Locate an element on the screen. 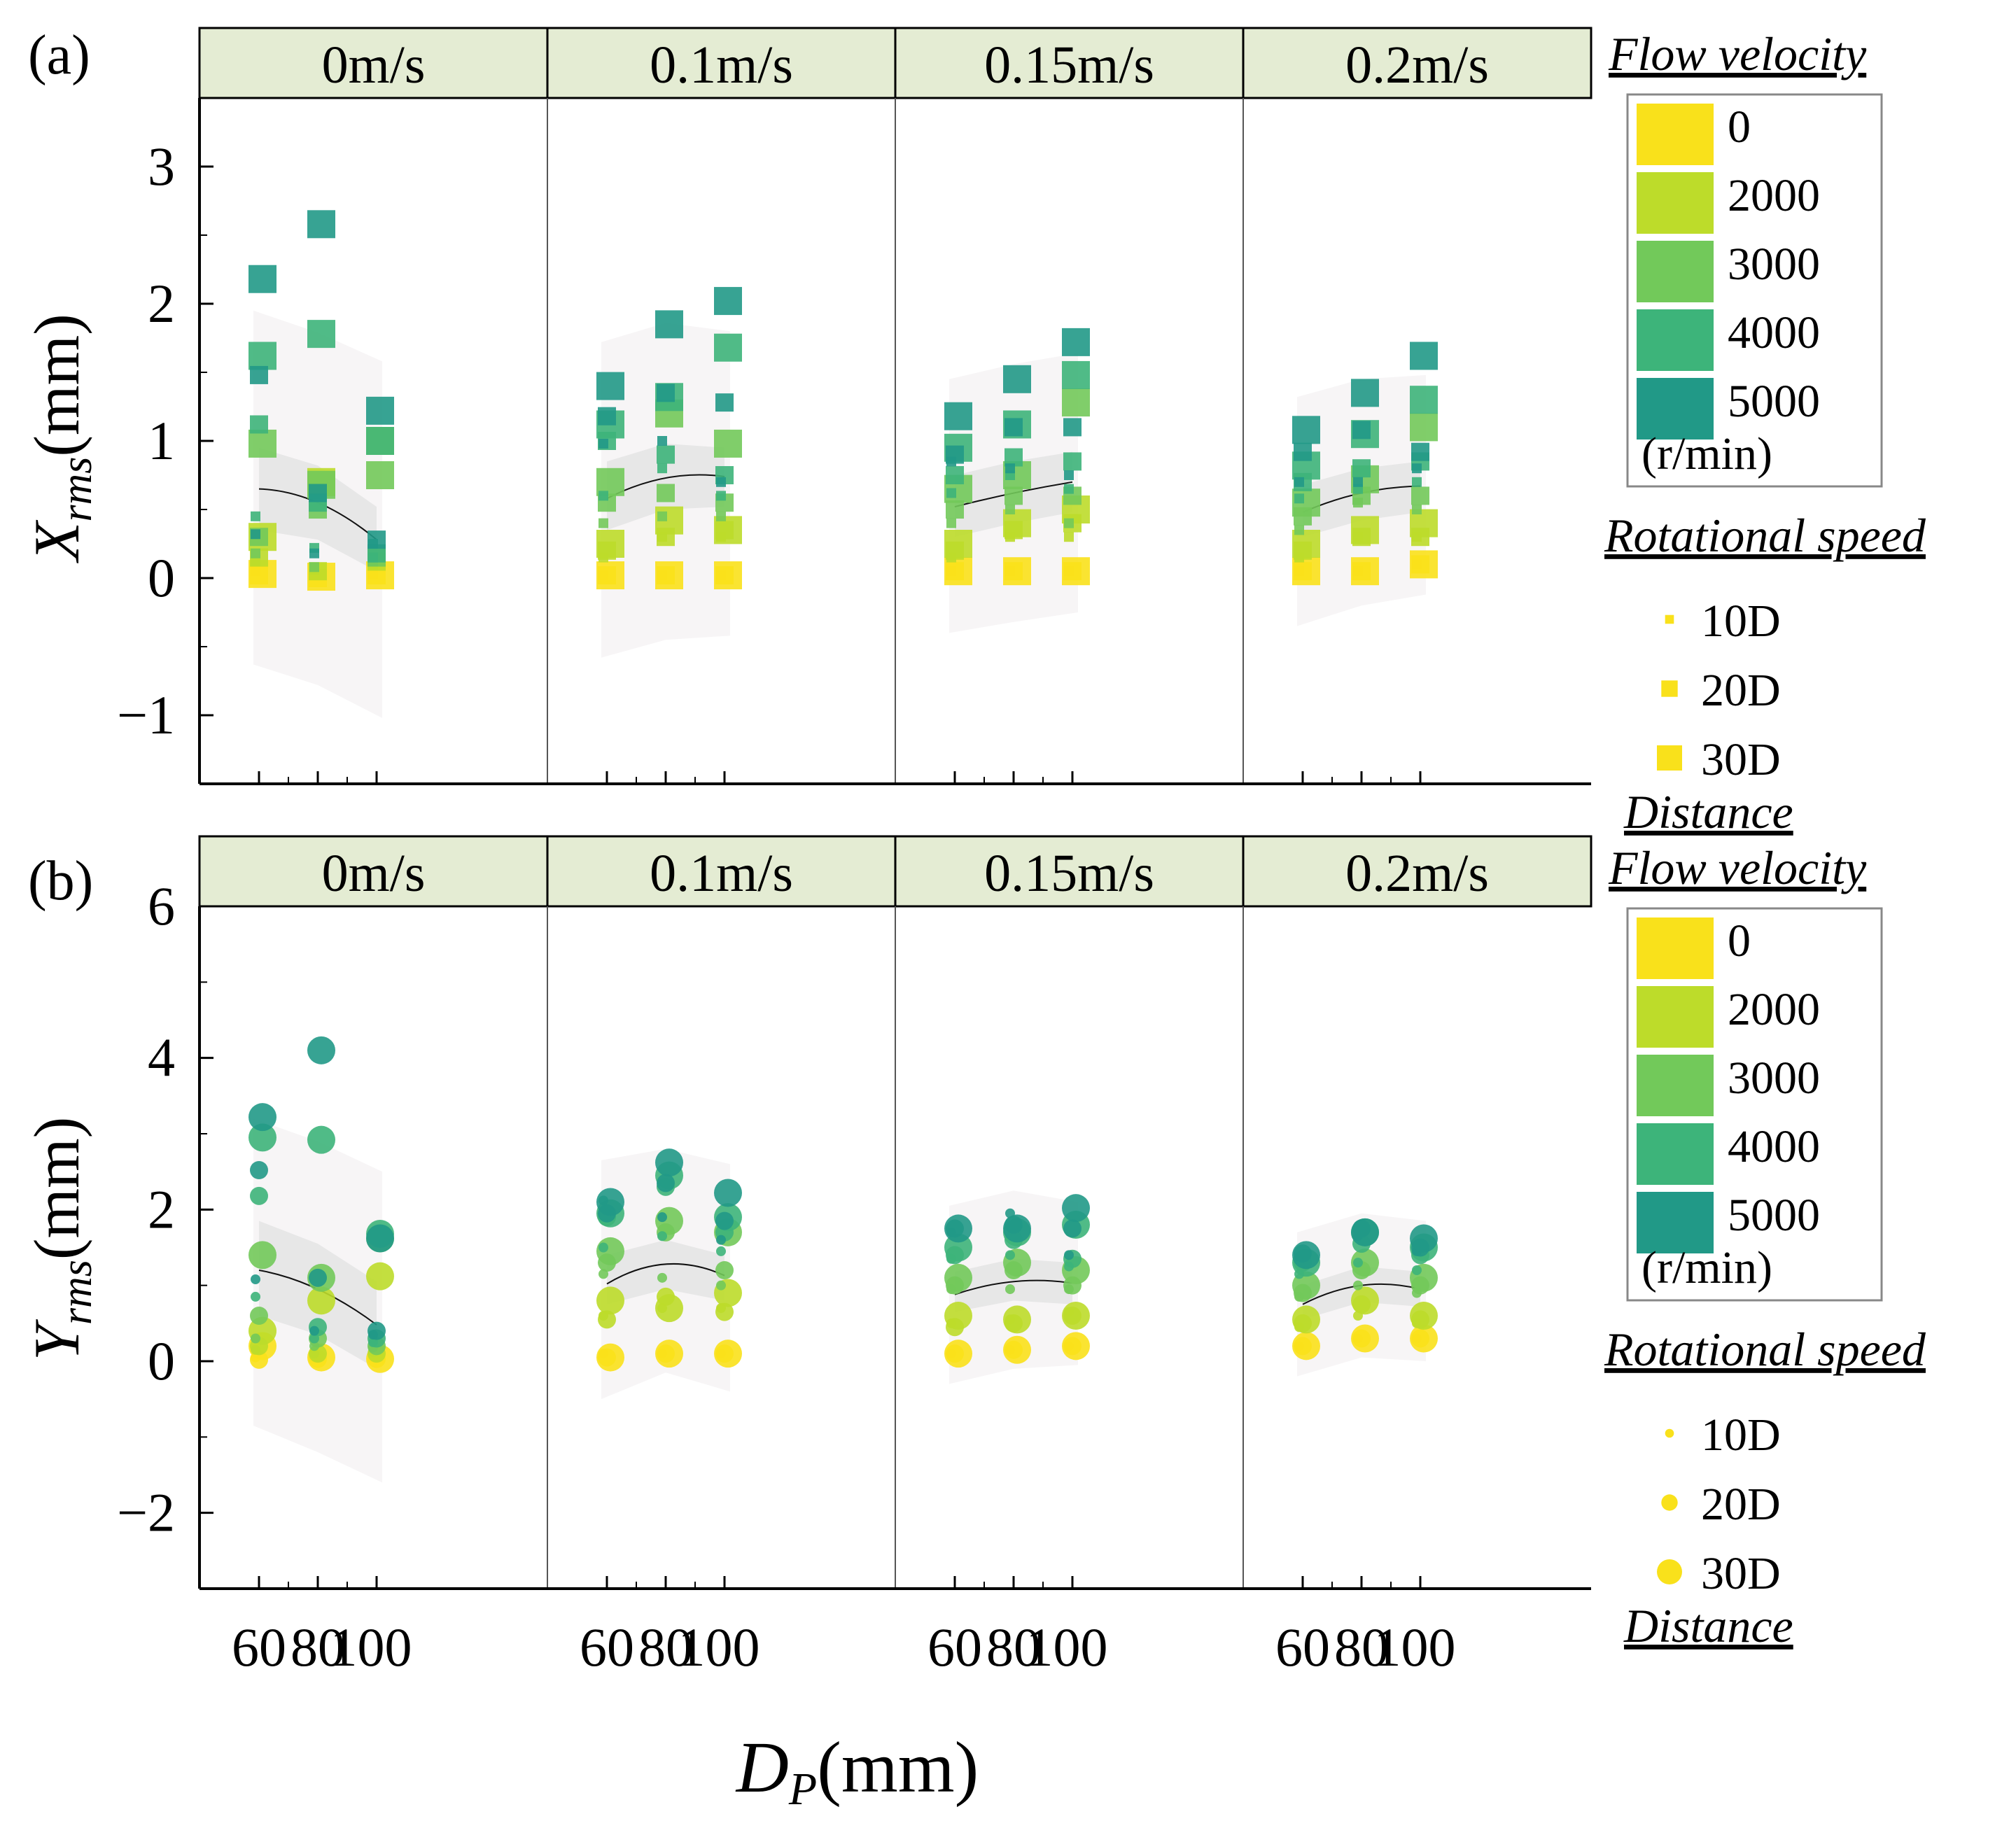 This screenshot has width=2016, height=1821. facet-0.15m/s: 0.15m/s is located at coordinates (1069, 406).